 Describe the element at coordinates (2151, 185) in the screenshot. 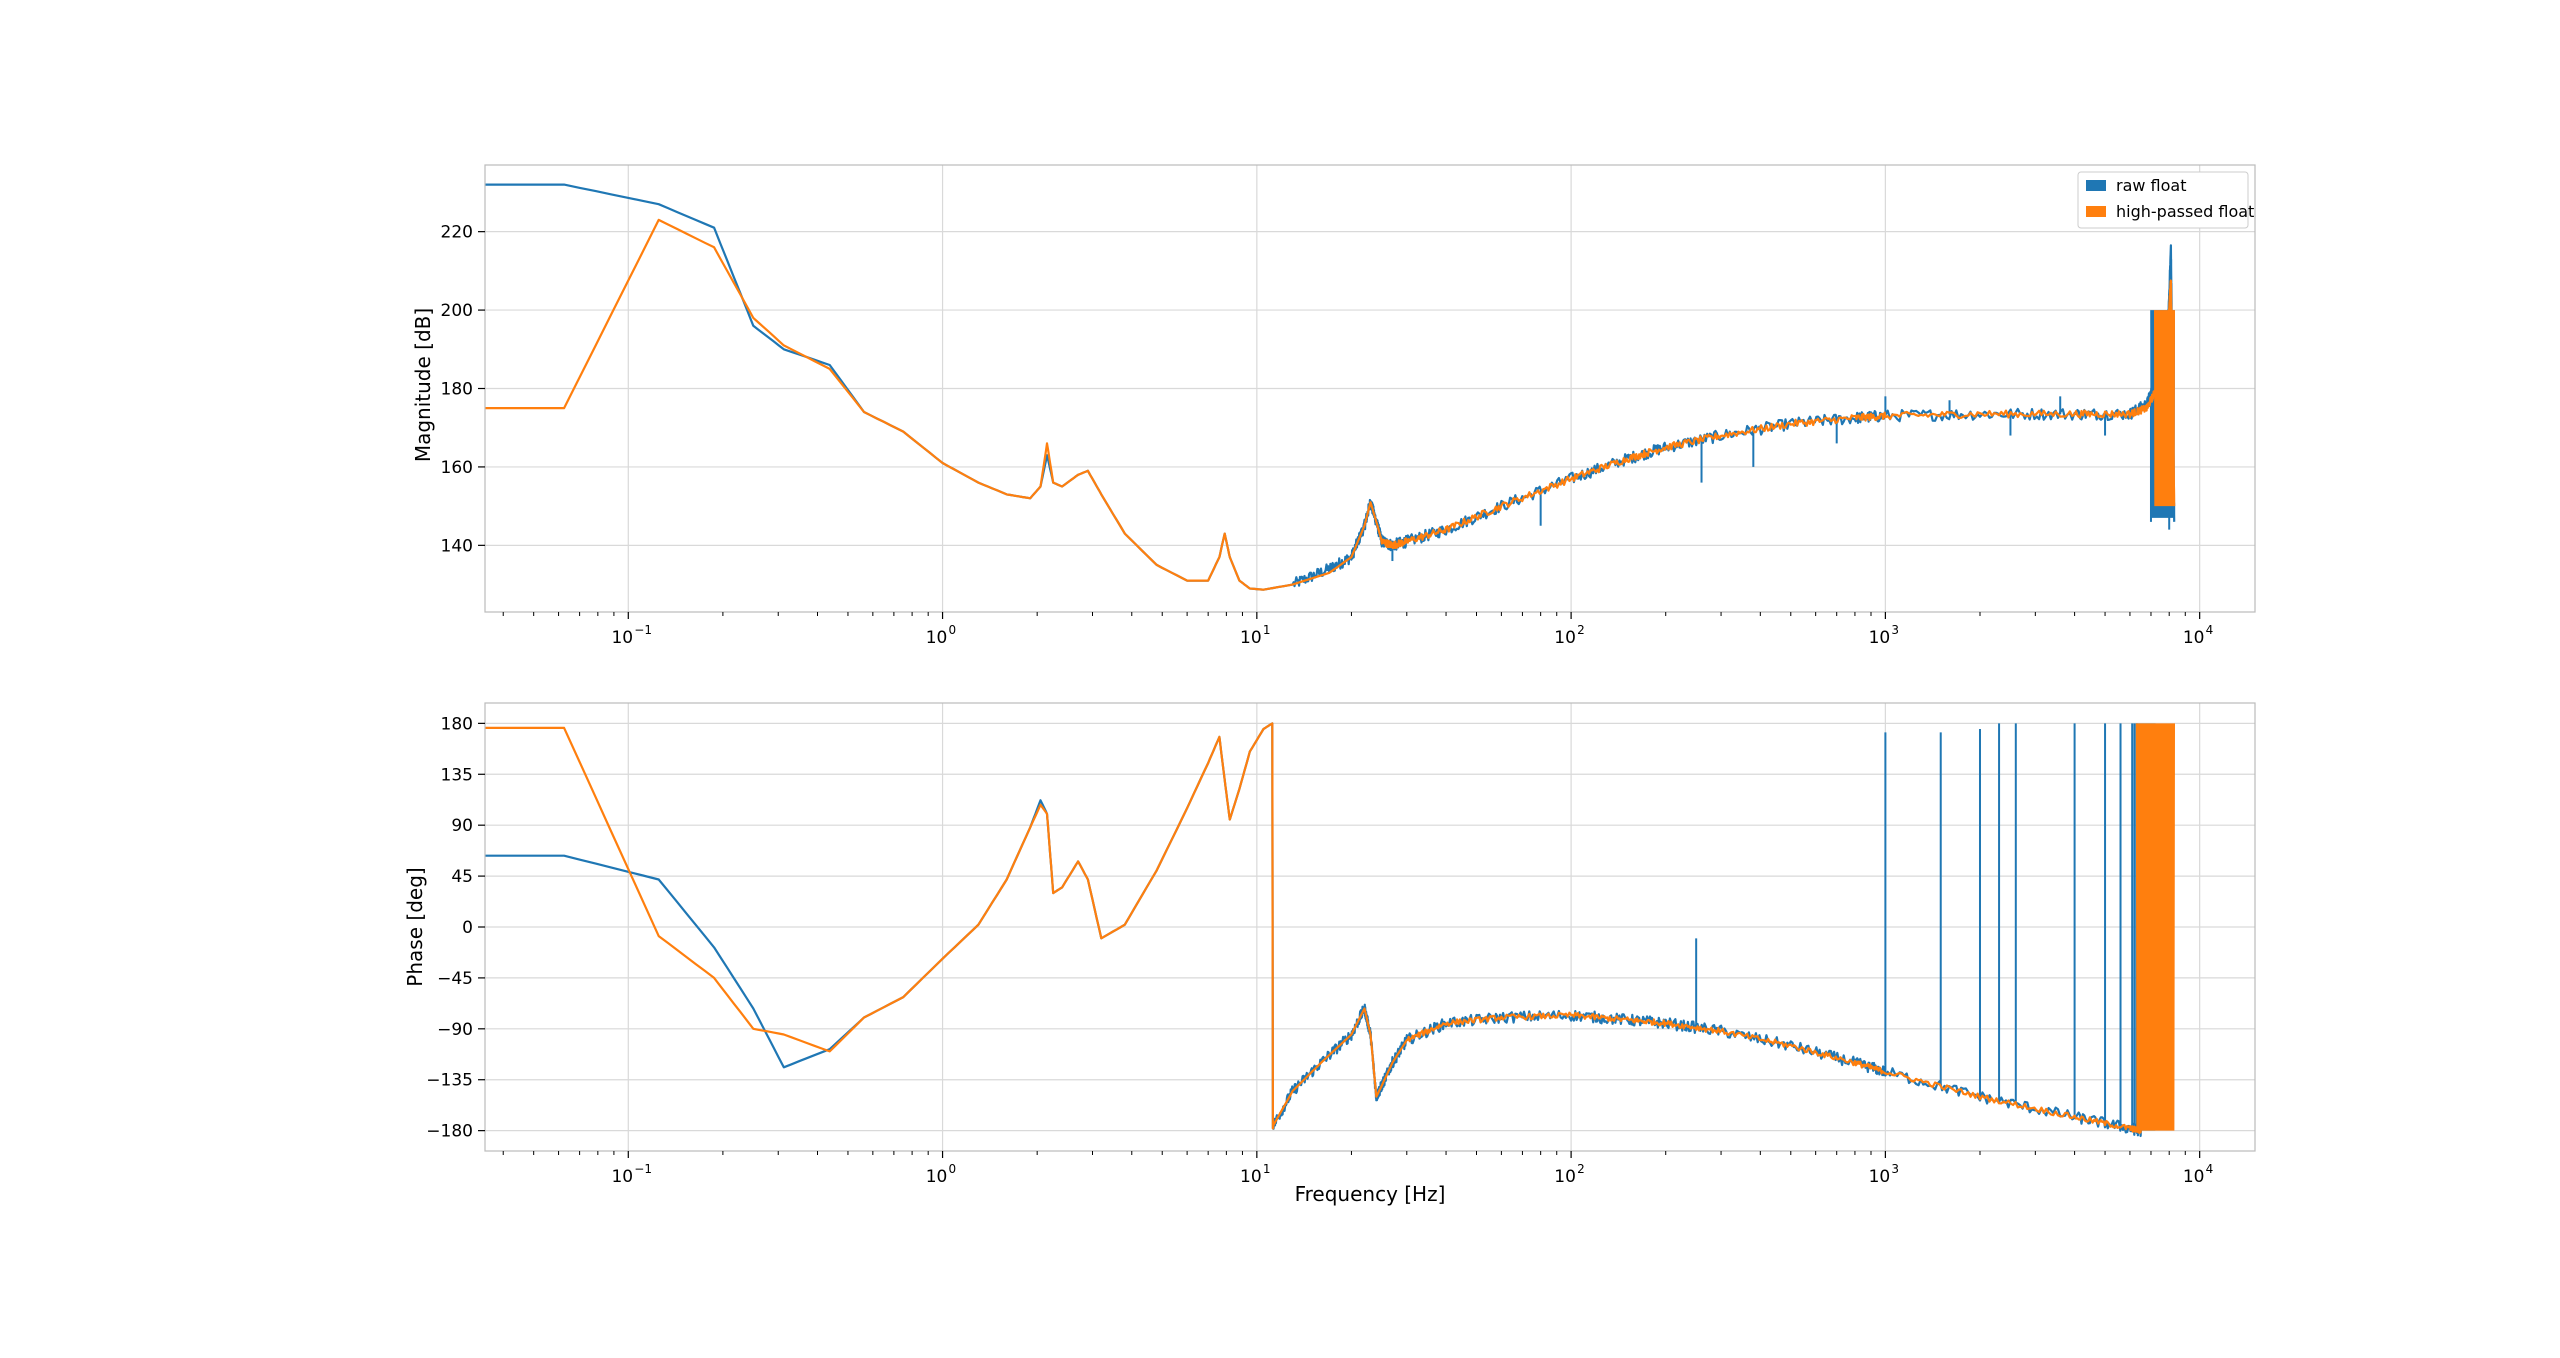

I see `legend-label-raw-float: raw float` at that location.